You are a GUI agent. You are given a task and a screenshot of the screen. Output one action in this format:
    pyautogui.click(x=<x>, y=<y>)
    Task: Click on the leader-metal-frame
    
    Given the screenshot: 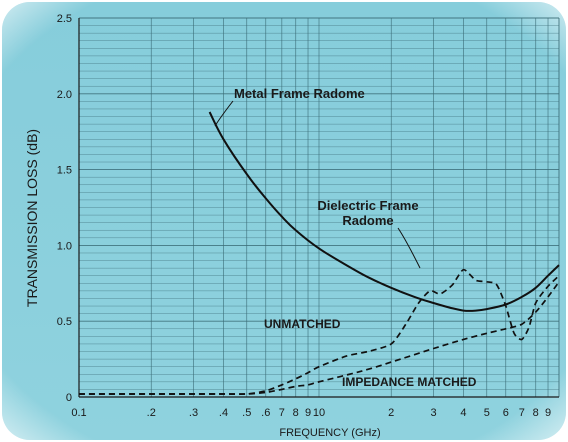 What is the action you would take?
    pyautogui.click(x=224, y=113)
    